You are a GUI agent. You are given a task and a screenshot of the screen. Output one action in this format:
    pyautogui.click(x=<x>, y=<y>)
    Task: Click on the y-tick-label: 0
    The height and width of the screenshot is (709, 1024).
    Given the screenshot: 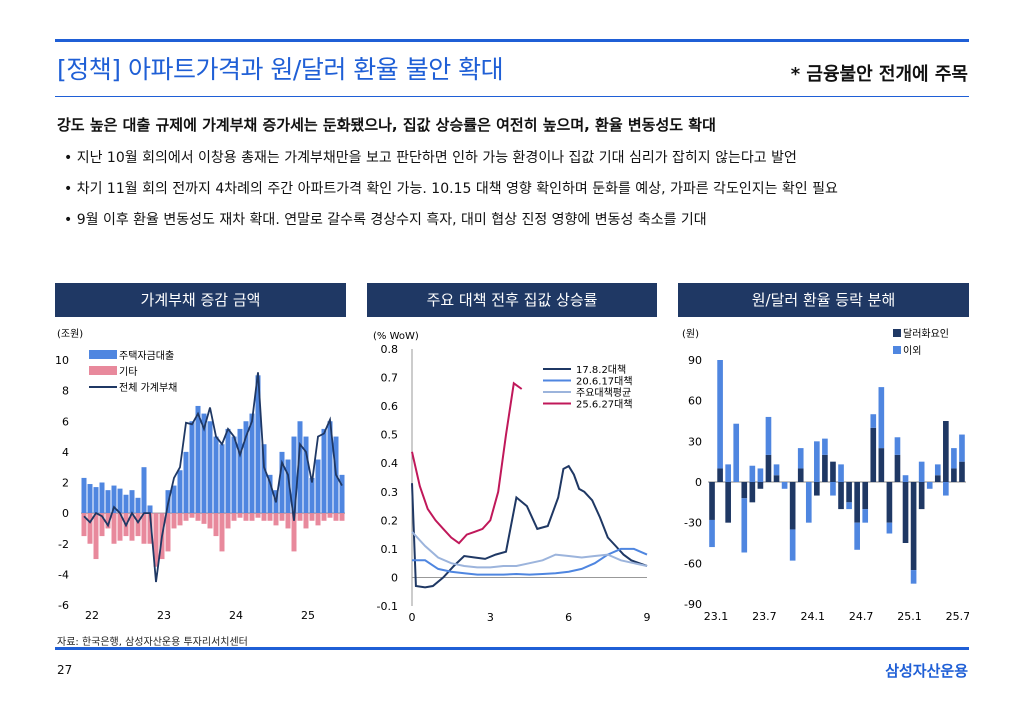 What is the action you would take?
    pyautogui.click(x=394, y=577)
    